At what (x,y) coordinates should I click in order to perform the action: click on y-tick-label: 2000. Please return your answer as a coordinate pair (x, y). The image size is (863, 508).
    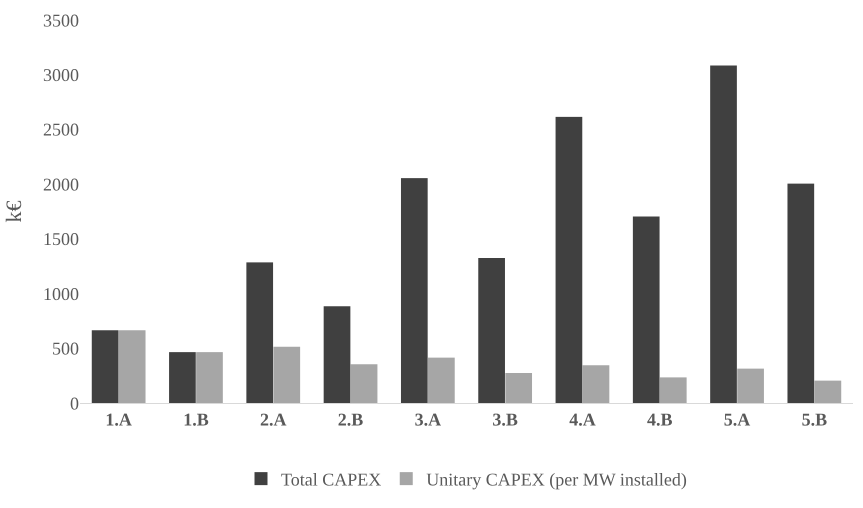
    Looking at the image, I should click on (61, 184).